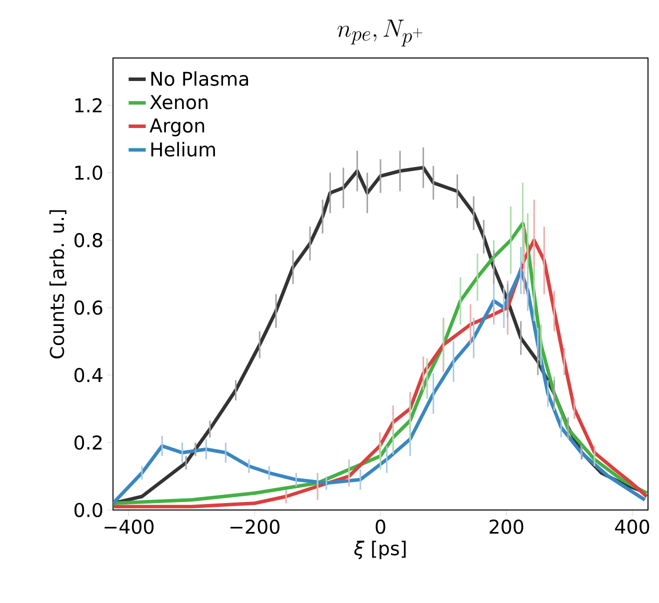 The height and width of the screenshot is (603, 659). I want to click on x-tick-label: 200, so click(507, 527).